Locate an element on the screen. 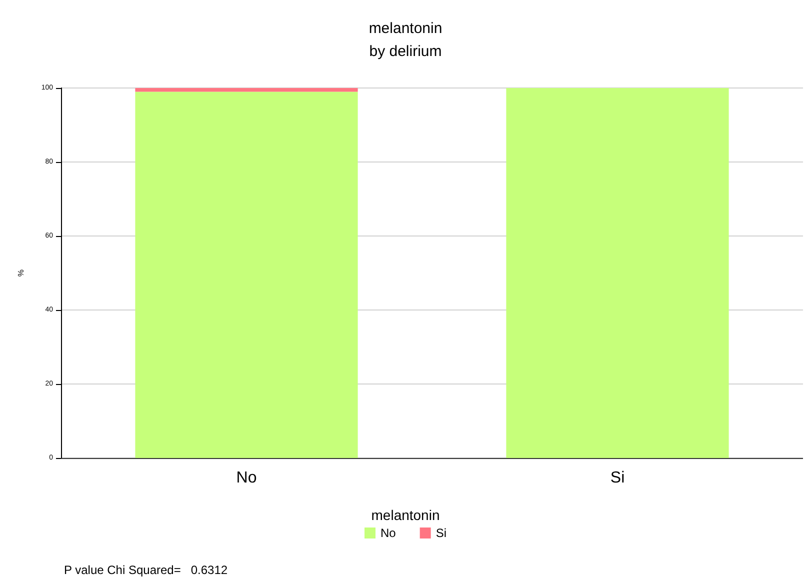 The width and height of the screenshot is (811, 586). text: P value Chi Squared= 0.6312 is located at coordinates (146, 570).